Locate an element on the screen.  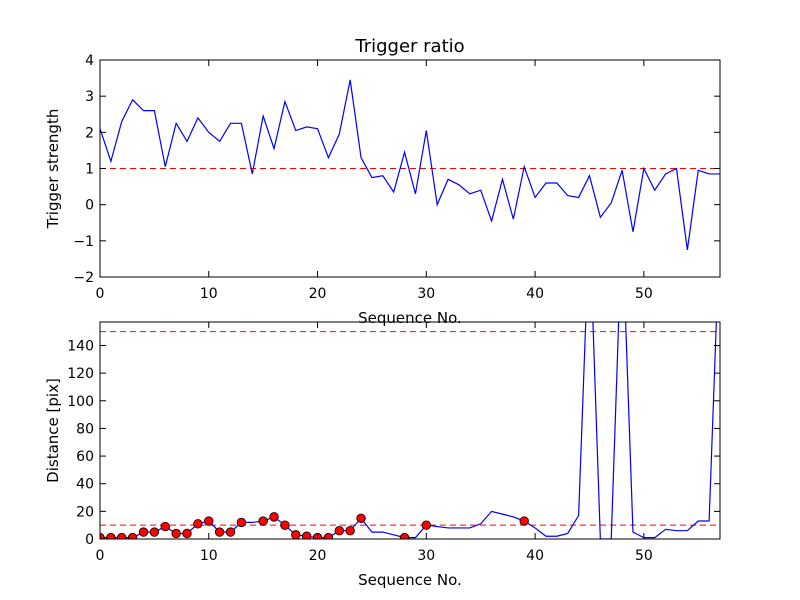
y-tick-label: −1 is located at coordinates (83, 242).